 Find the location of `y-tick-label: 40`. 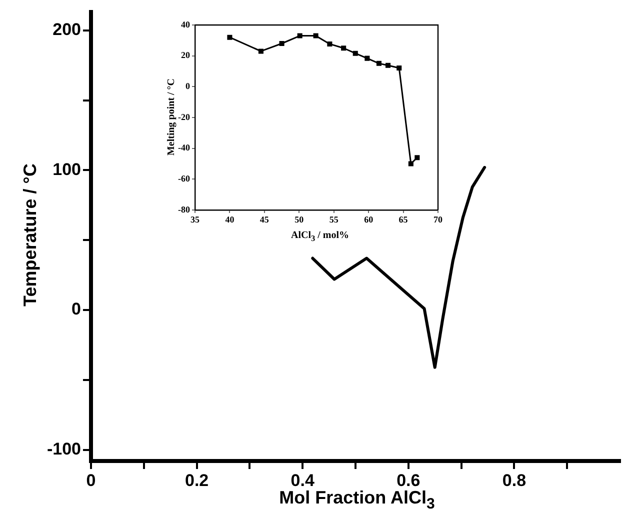

y-tick-label: 40 is located at coordinates (185, 24).